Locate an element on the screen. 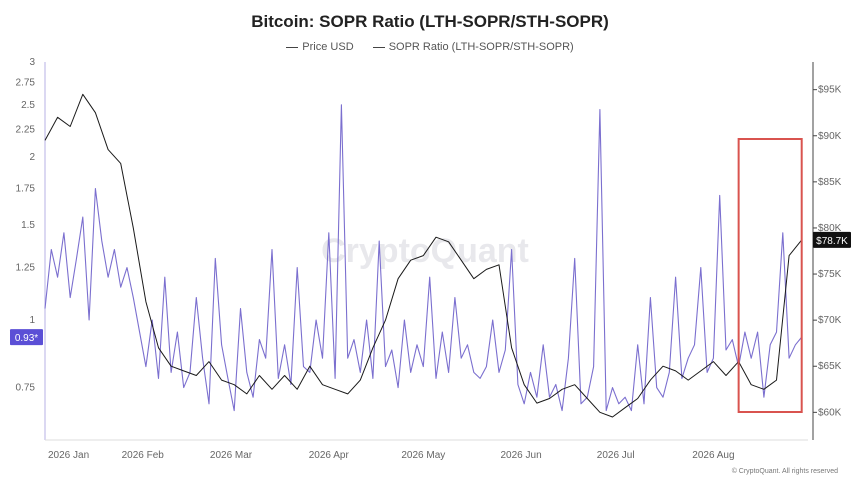  y-right-tick-label: $75K is located at coordinates (830, 274).